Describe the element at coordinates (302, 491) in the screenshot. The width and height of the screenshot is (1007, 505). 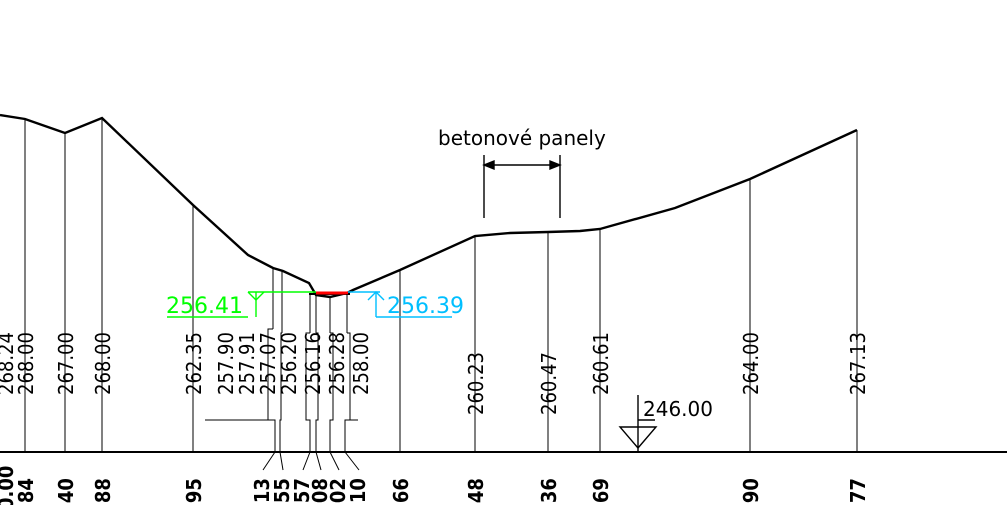
I see `distance-label: .57` at that location.